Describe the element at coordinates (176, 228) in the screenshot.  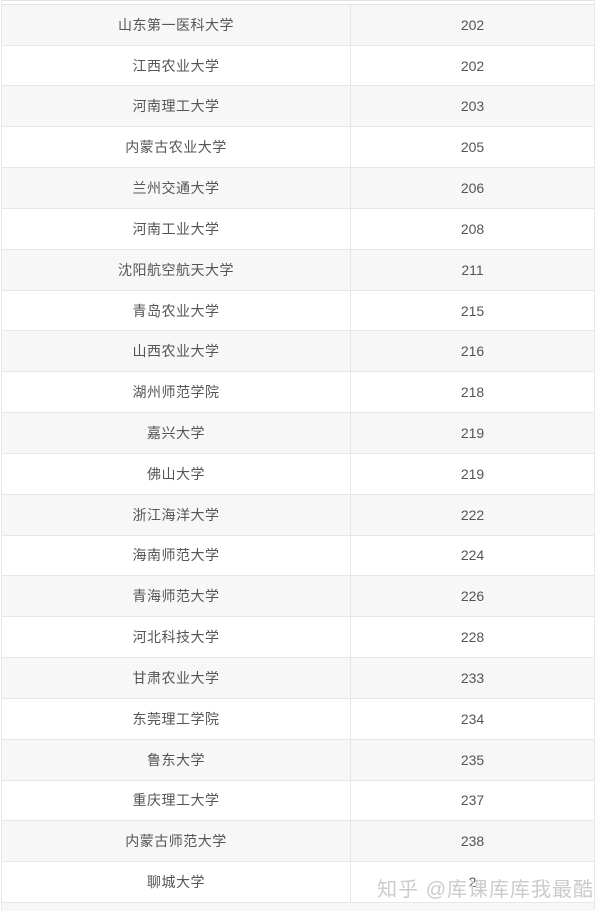
I see `university-name-cell: 河南工业大学` at that location.